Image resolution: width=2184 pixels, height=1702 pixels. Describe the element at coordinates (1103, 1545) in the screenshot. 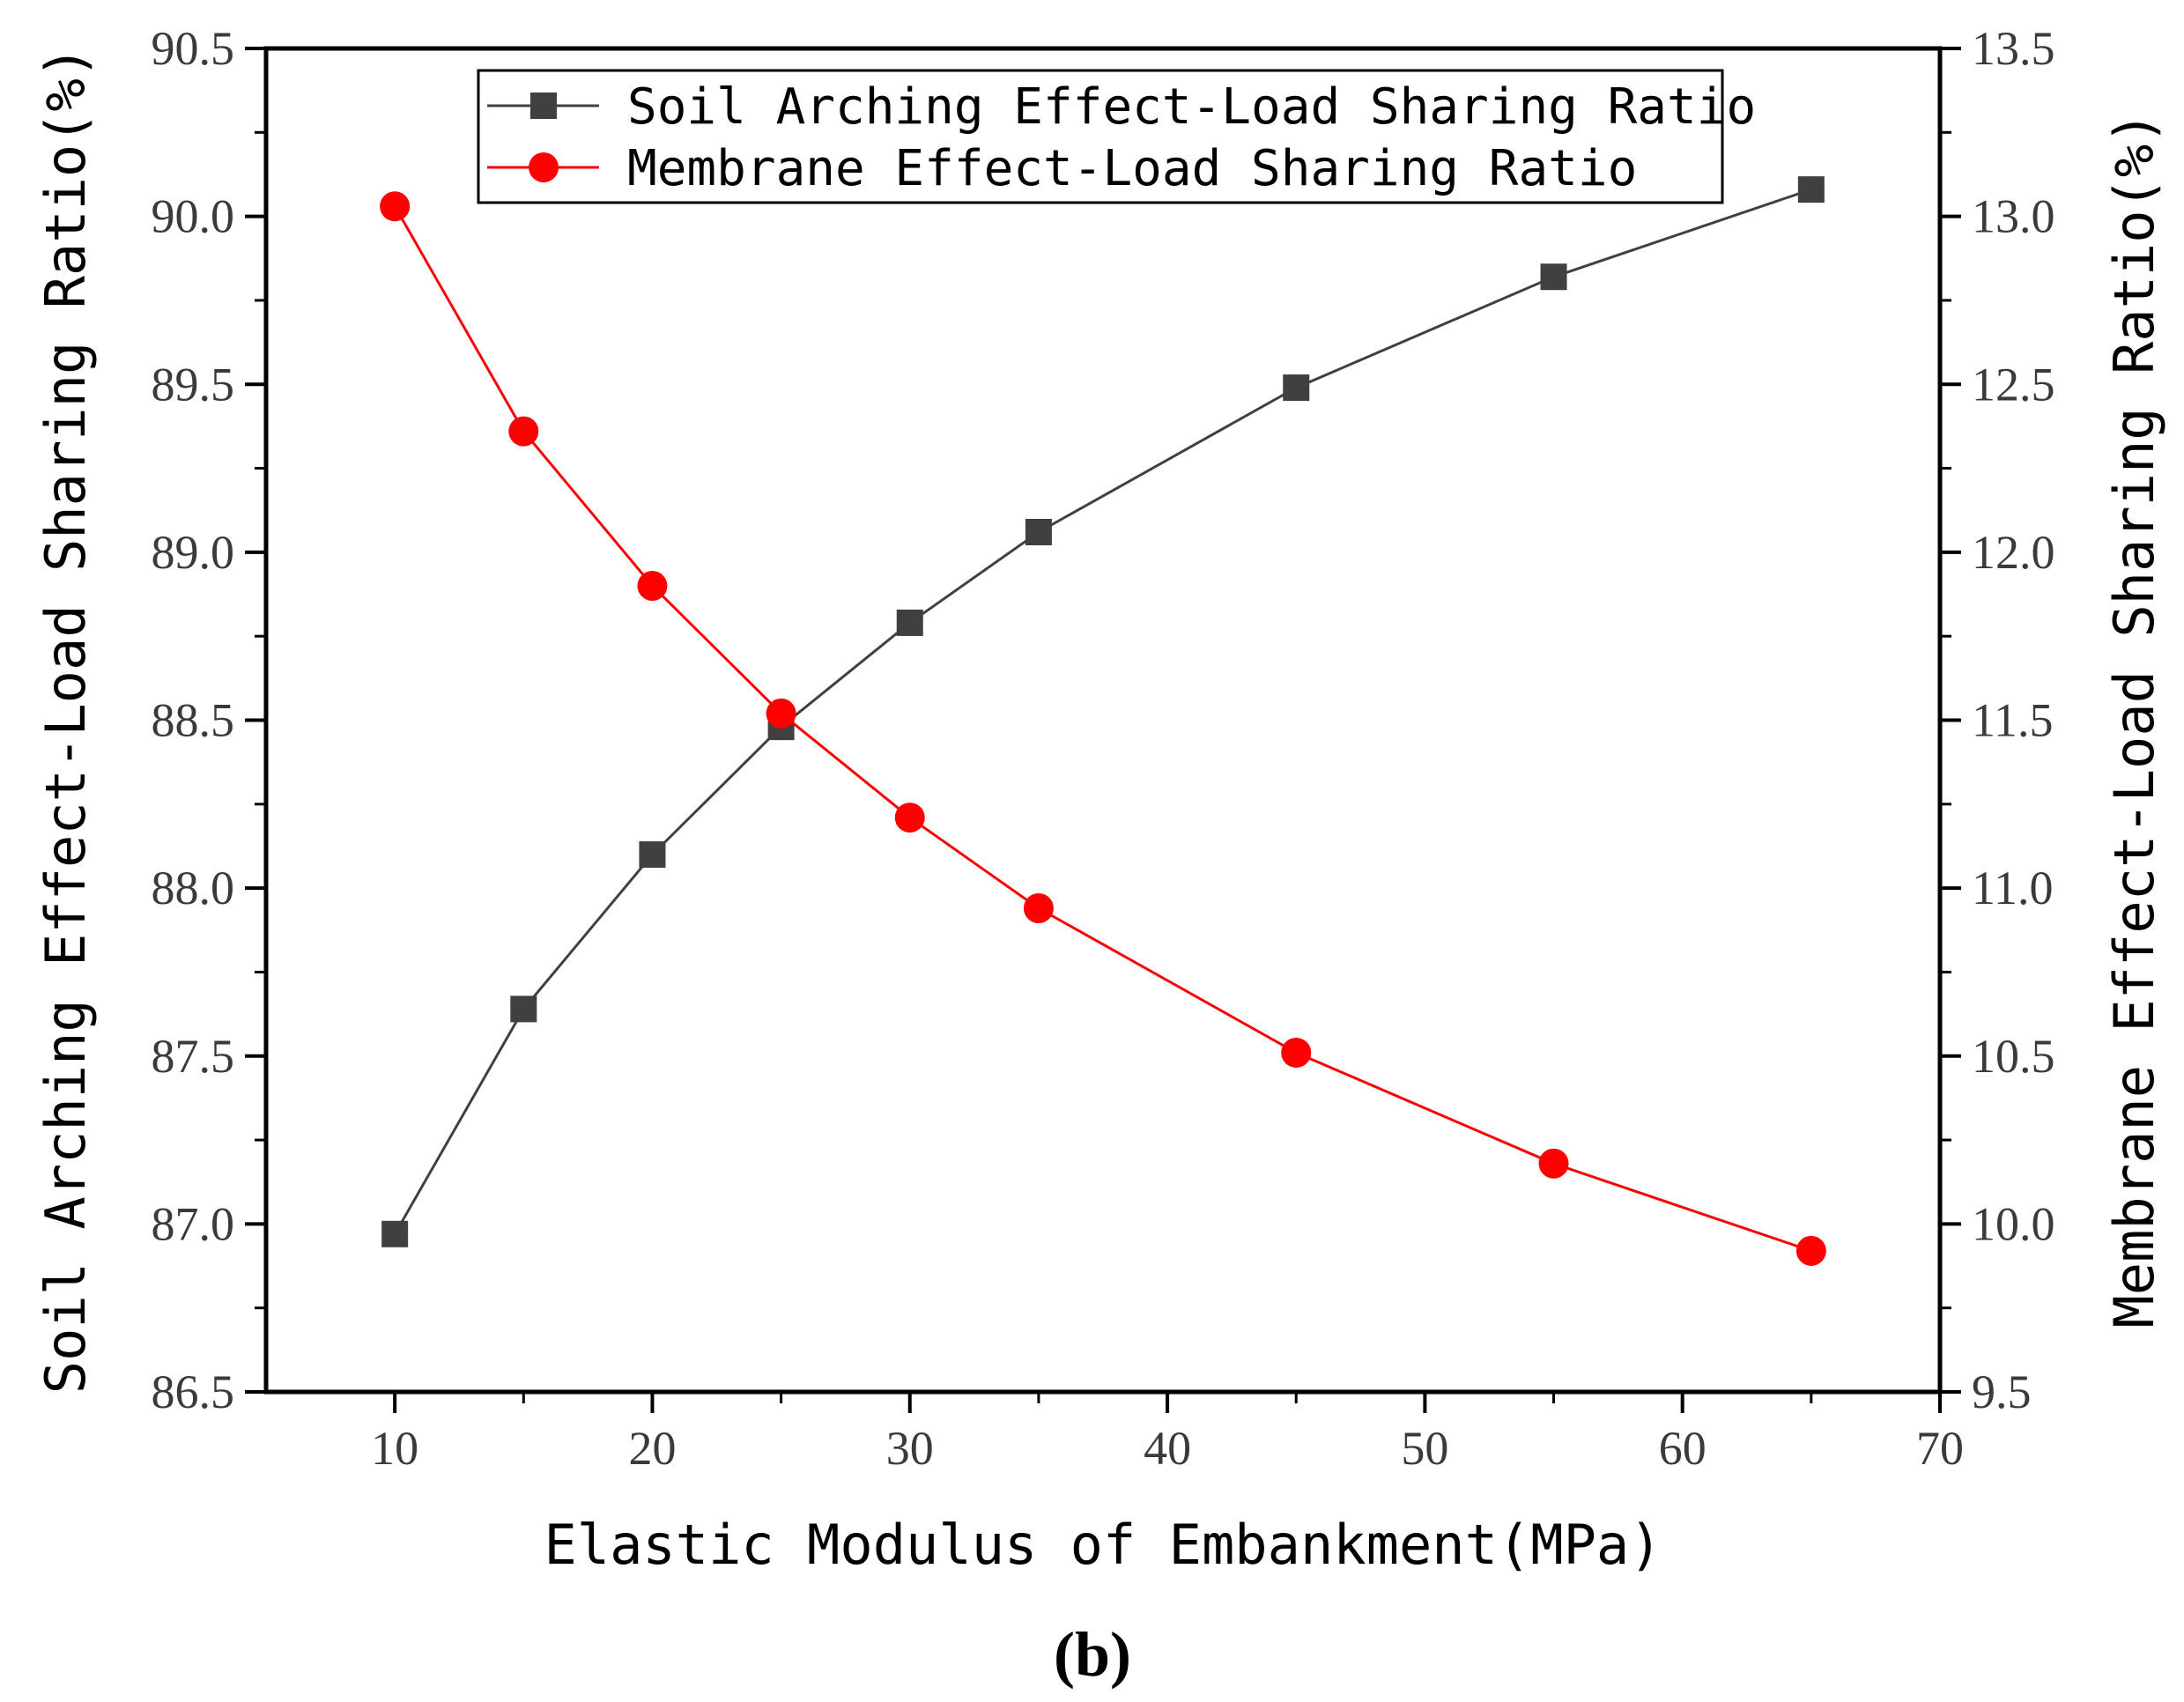

I see `x-axis-title: Elastic Modulus of Embankment(MPa)` at that location.